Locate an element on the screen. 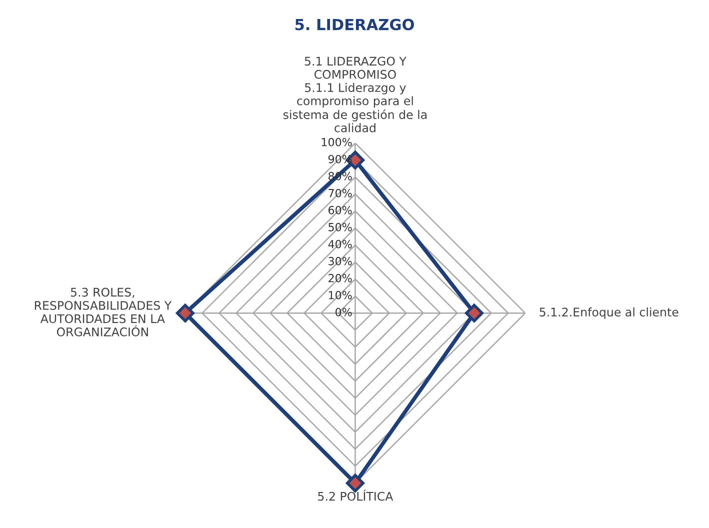 The height and width of the screenshot is (528, 709). y-tick-label: 70% is located at coordinates (340, 193).